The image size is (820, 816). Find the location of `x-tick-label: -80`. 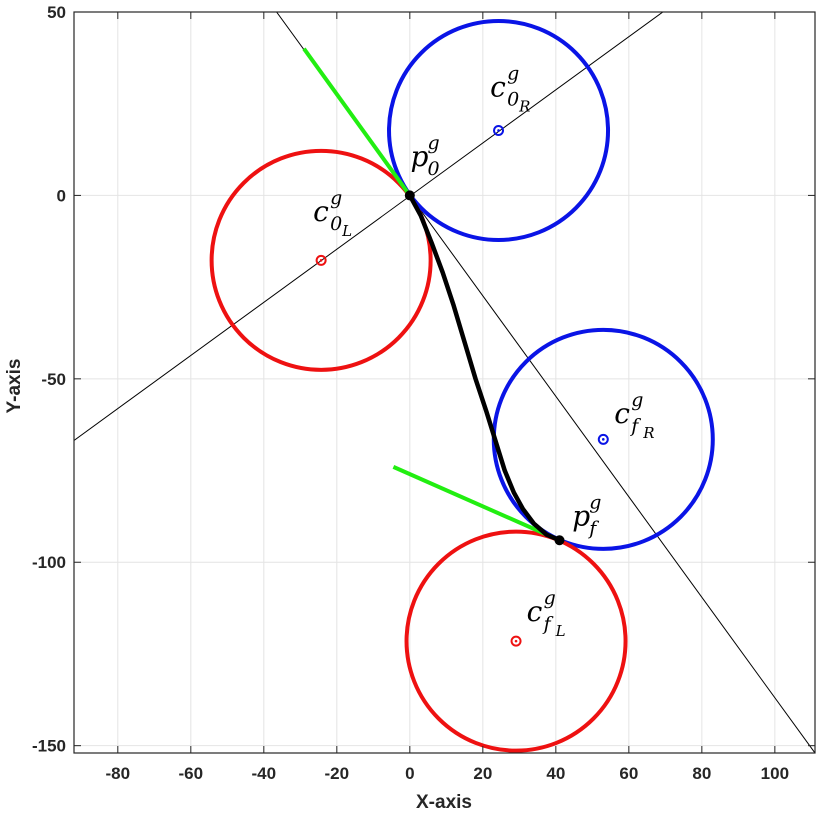

x-tick-label: -80 is located at coordinates (118, 773).